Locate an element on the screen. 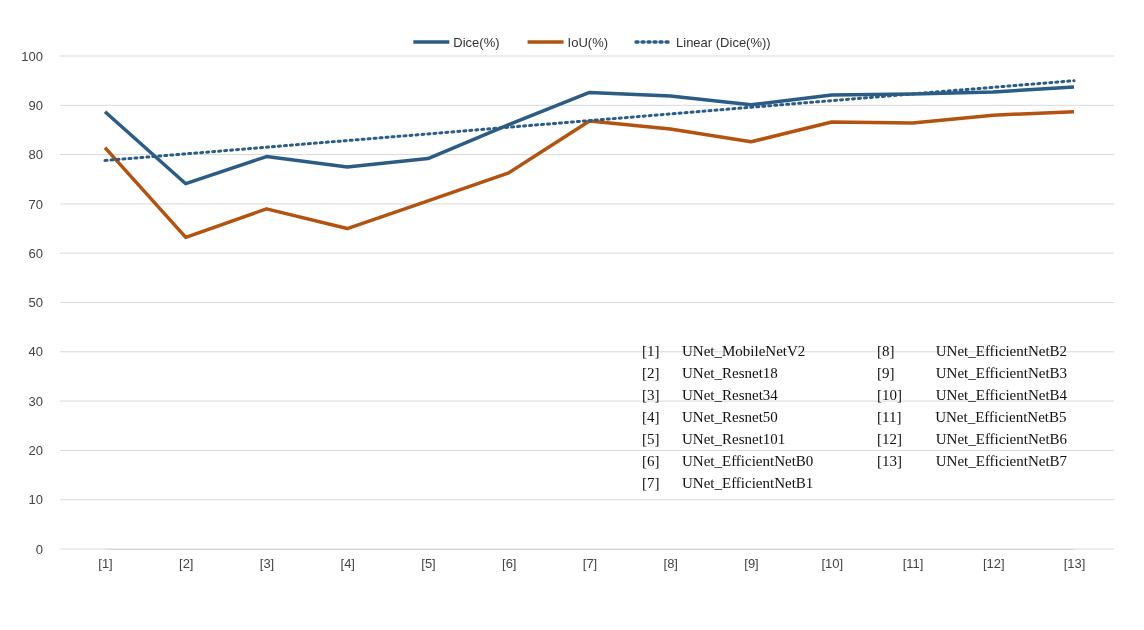  annotation: [12] UNet_EfficientNetB6 is located at coordinates (972, 439).